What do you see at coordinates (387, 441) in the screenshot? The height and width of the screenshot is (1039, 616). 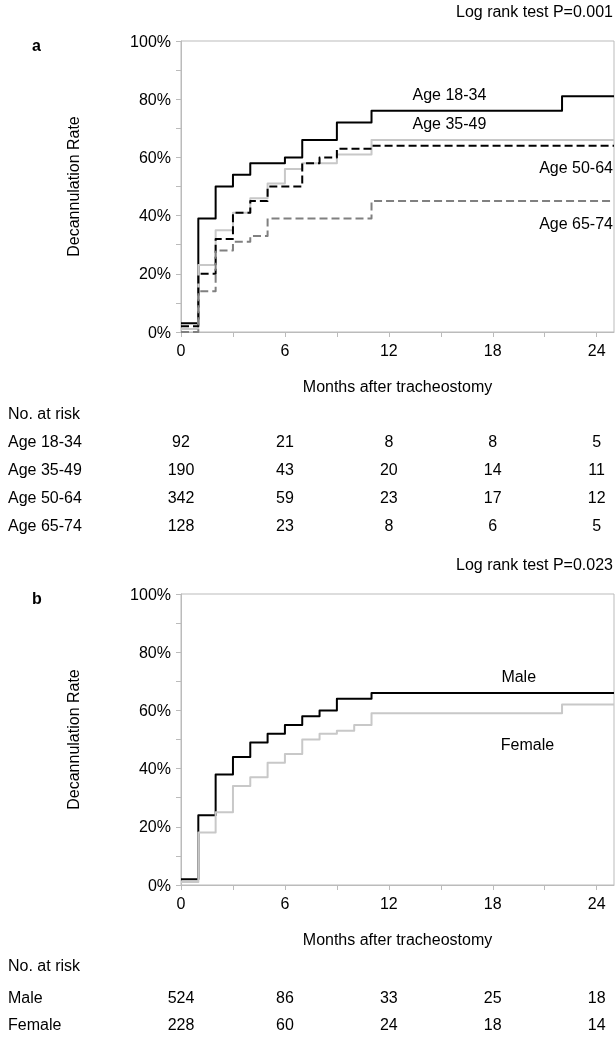 I see `text: 92 21 8 8 5` at bounding box center [387, 441].